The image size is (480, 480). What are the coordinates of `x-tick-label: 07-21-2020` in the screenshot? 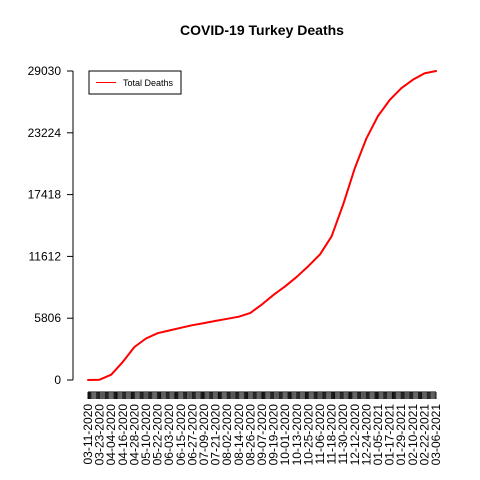 It's located at (216, 435).